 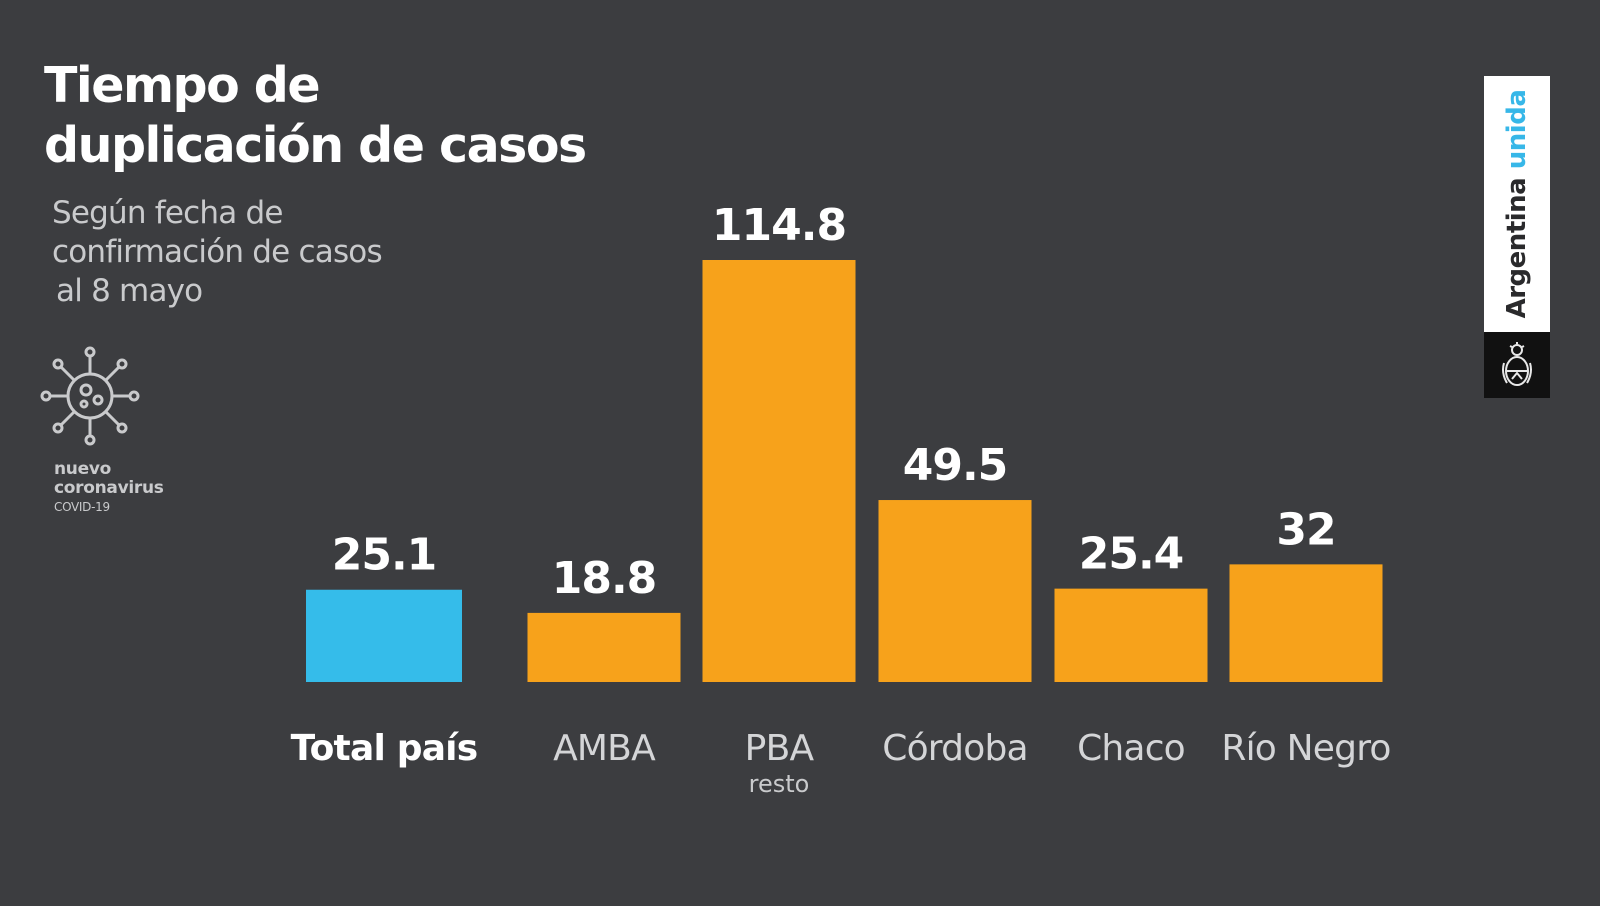 I want to click on virus-icon, so click(x=90, y=396).